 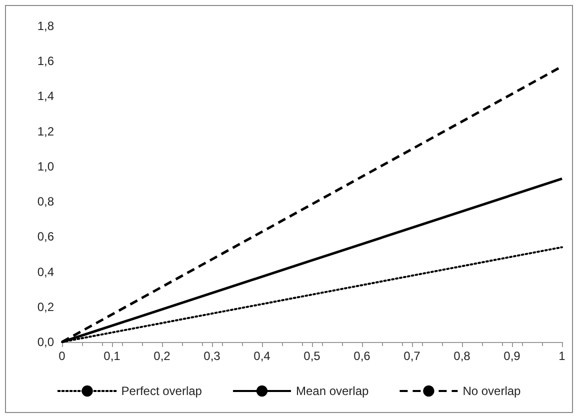 What do you see at coordinates (45, 26) in the screenshot?
I see `y-tick-label: 1,8` at bounding box center [45, 26].